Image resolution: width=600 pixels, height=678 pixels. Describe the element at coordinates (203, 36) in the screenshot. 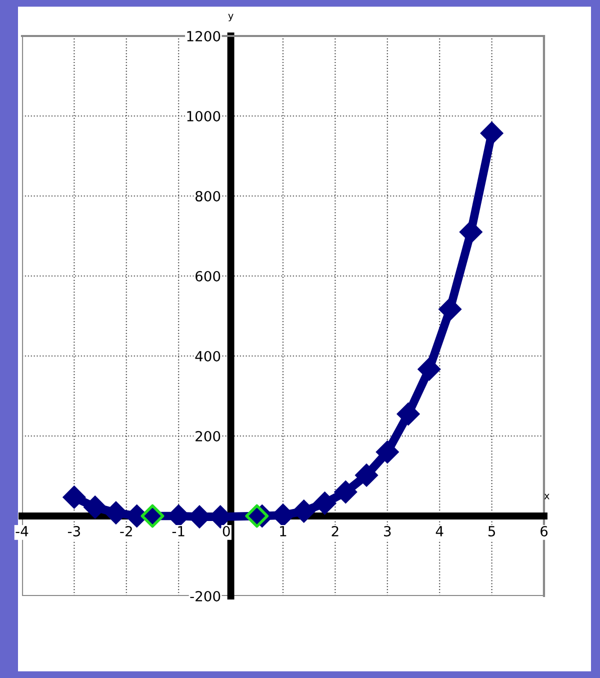

I see `y-tick-label: 1200` at that location.